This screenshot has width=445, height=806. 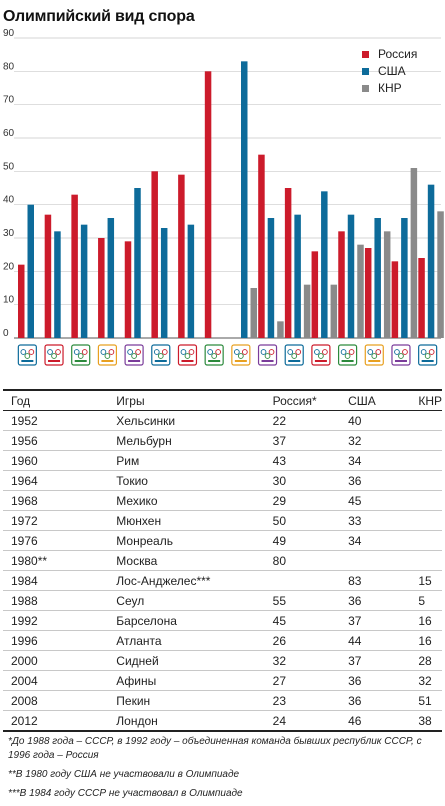 I want to click on y-tick-label: 0, so click(x=6, y=333).